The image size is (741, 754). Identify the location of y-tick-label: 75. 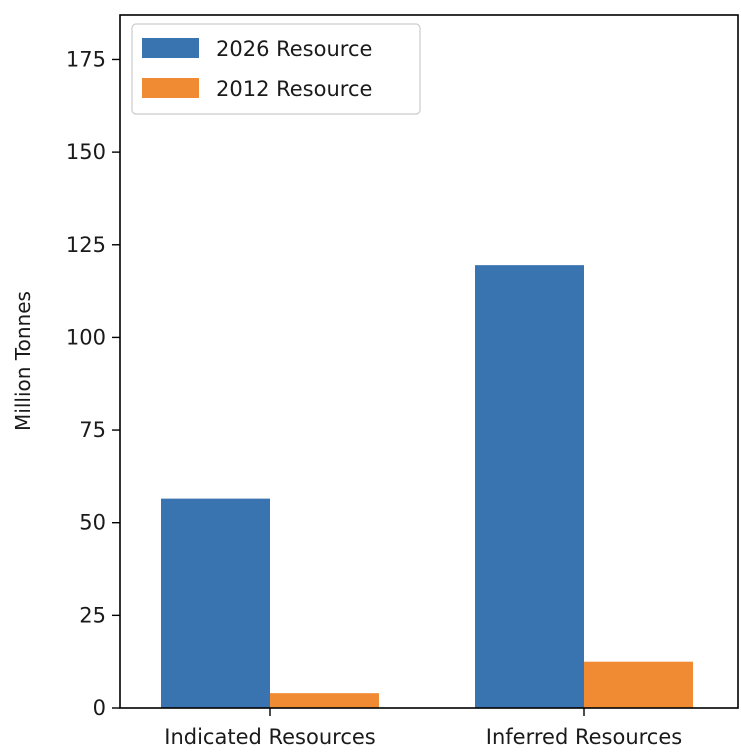
(92, 430).